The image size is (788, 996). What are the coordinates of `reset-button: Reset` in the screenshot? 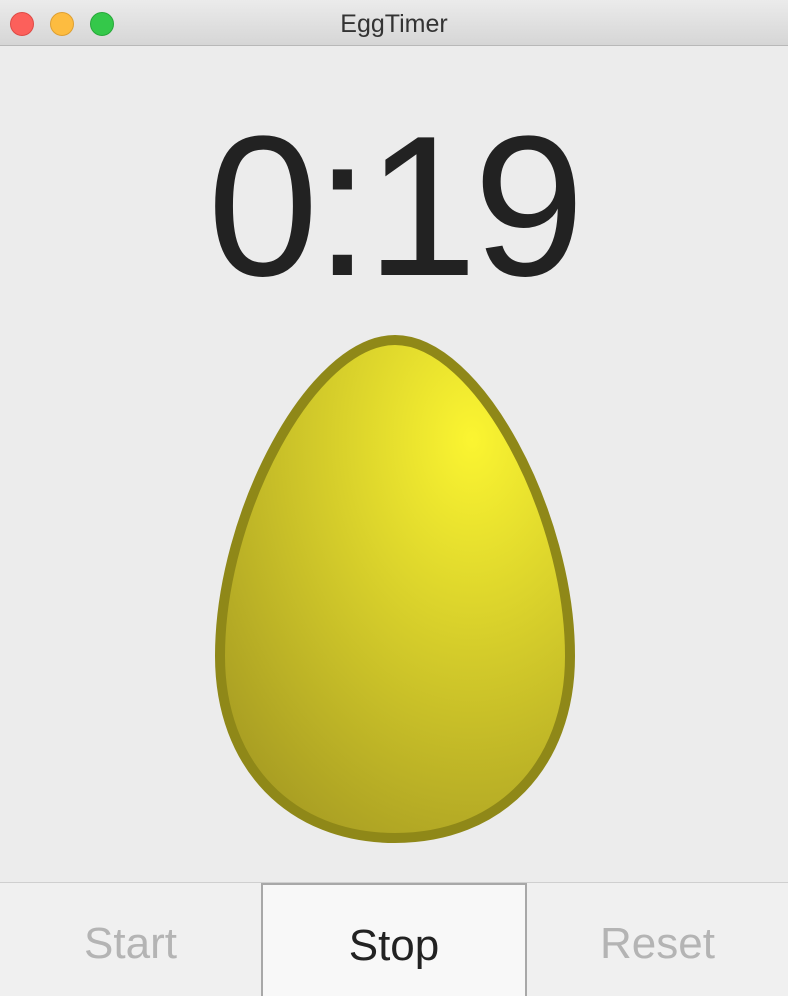 It's located at (657, 939).